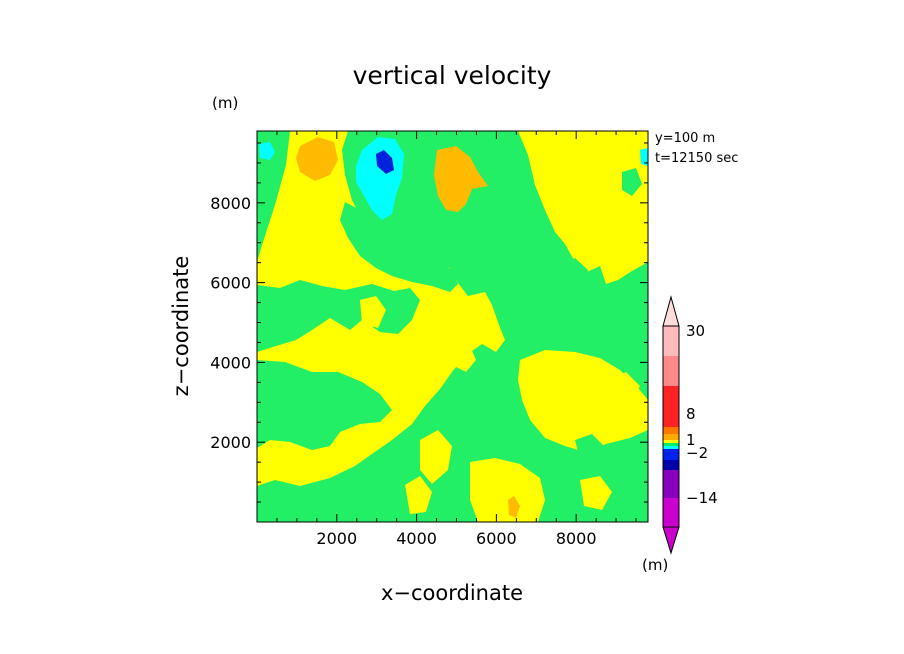 Image resolution: width=904 pixels, height=654 pixels. I want to click on y-tick-label: 6000, so click(230, 283).